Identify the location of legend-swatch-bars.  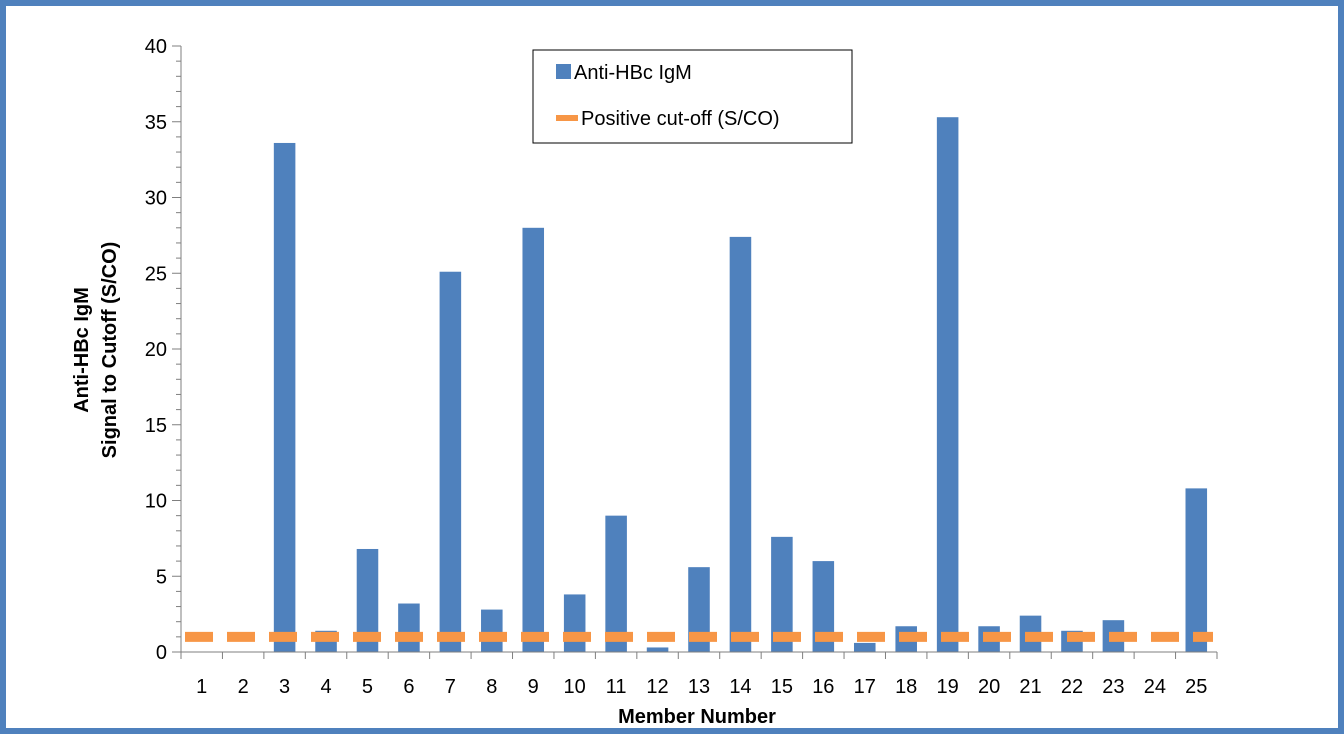
(563, 71).